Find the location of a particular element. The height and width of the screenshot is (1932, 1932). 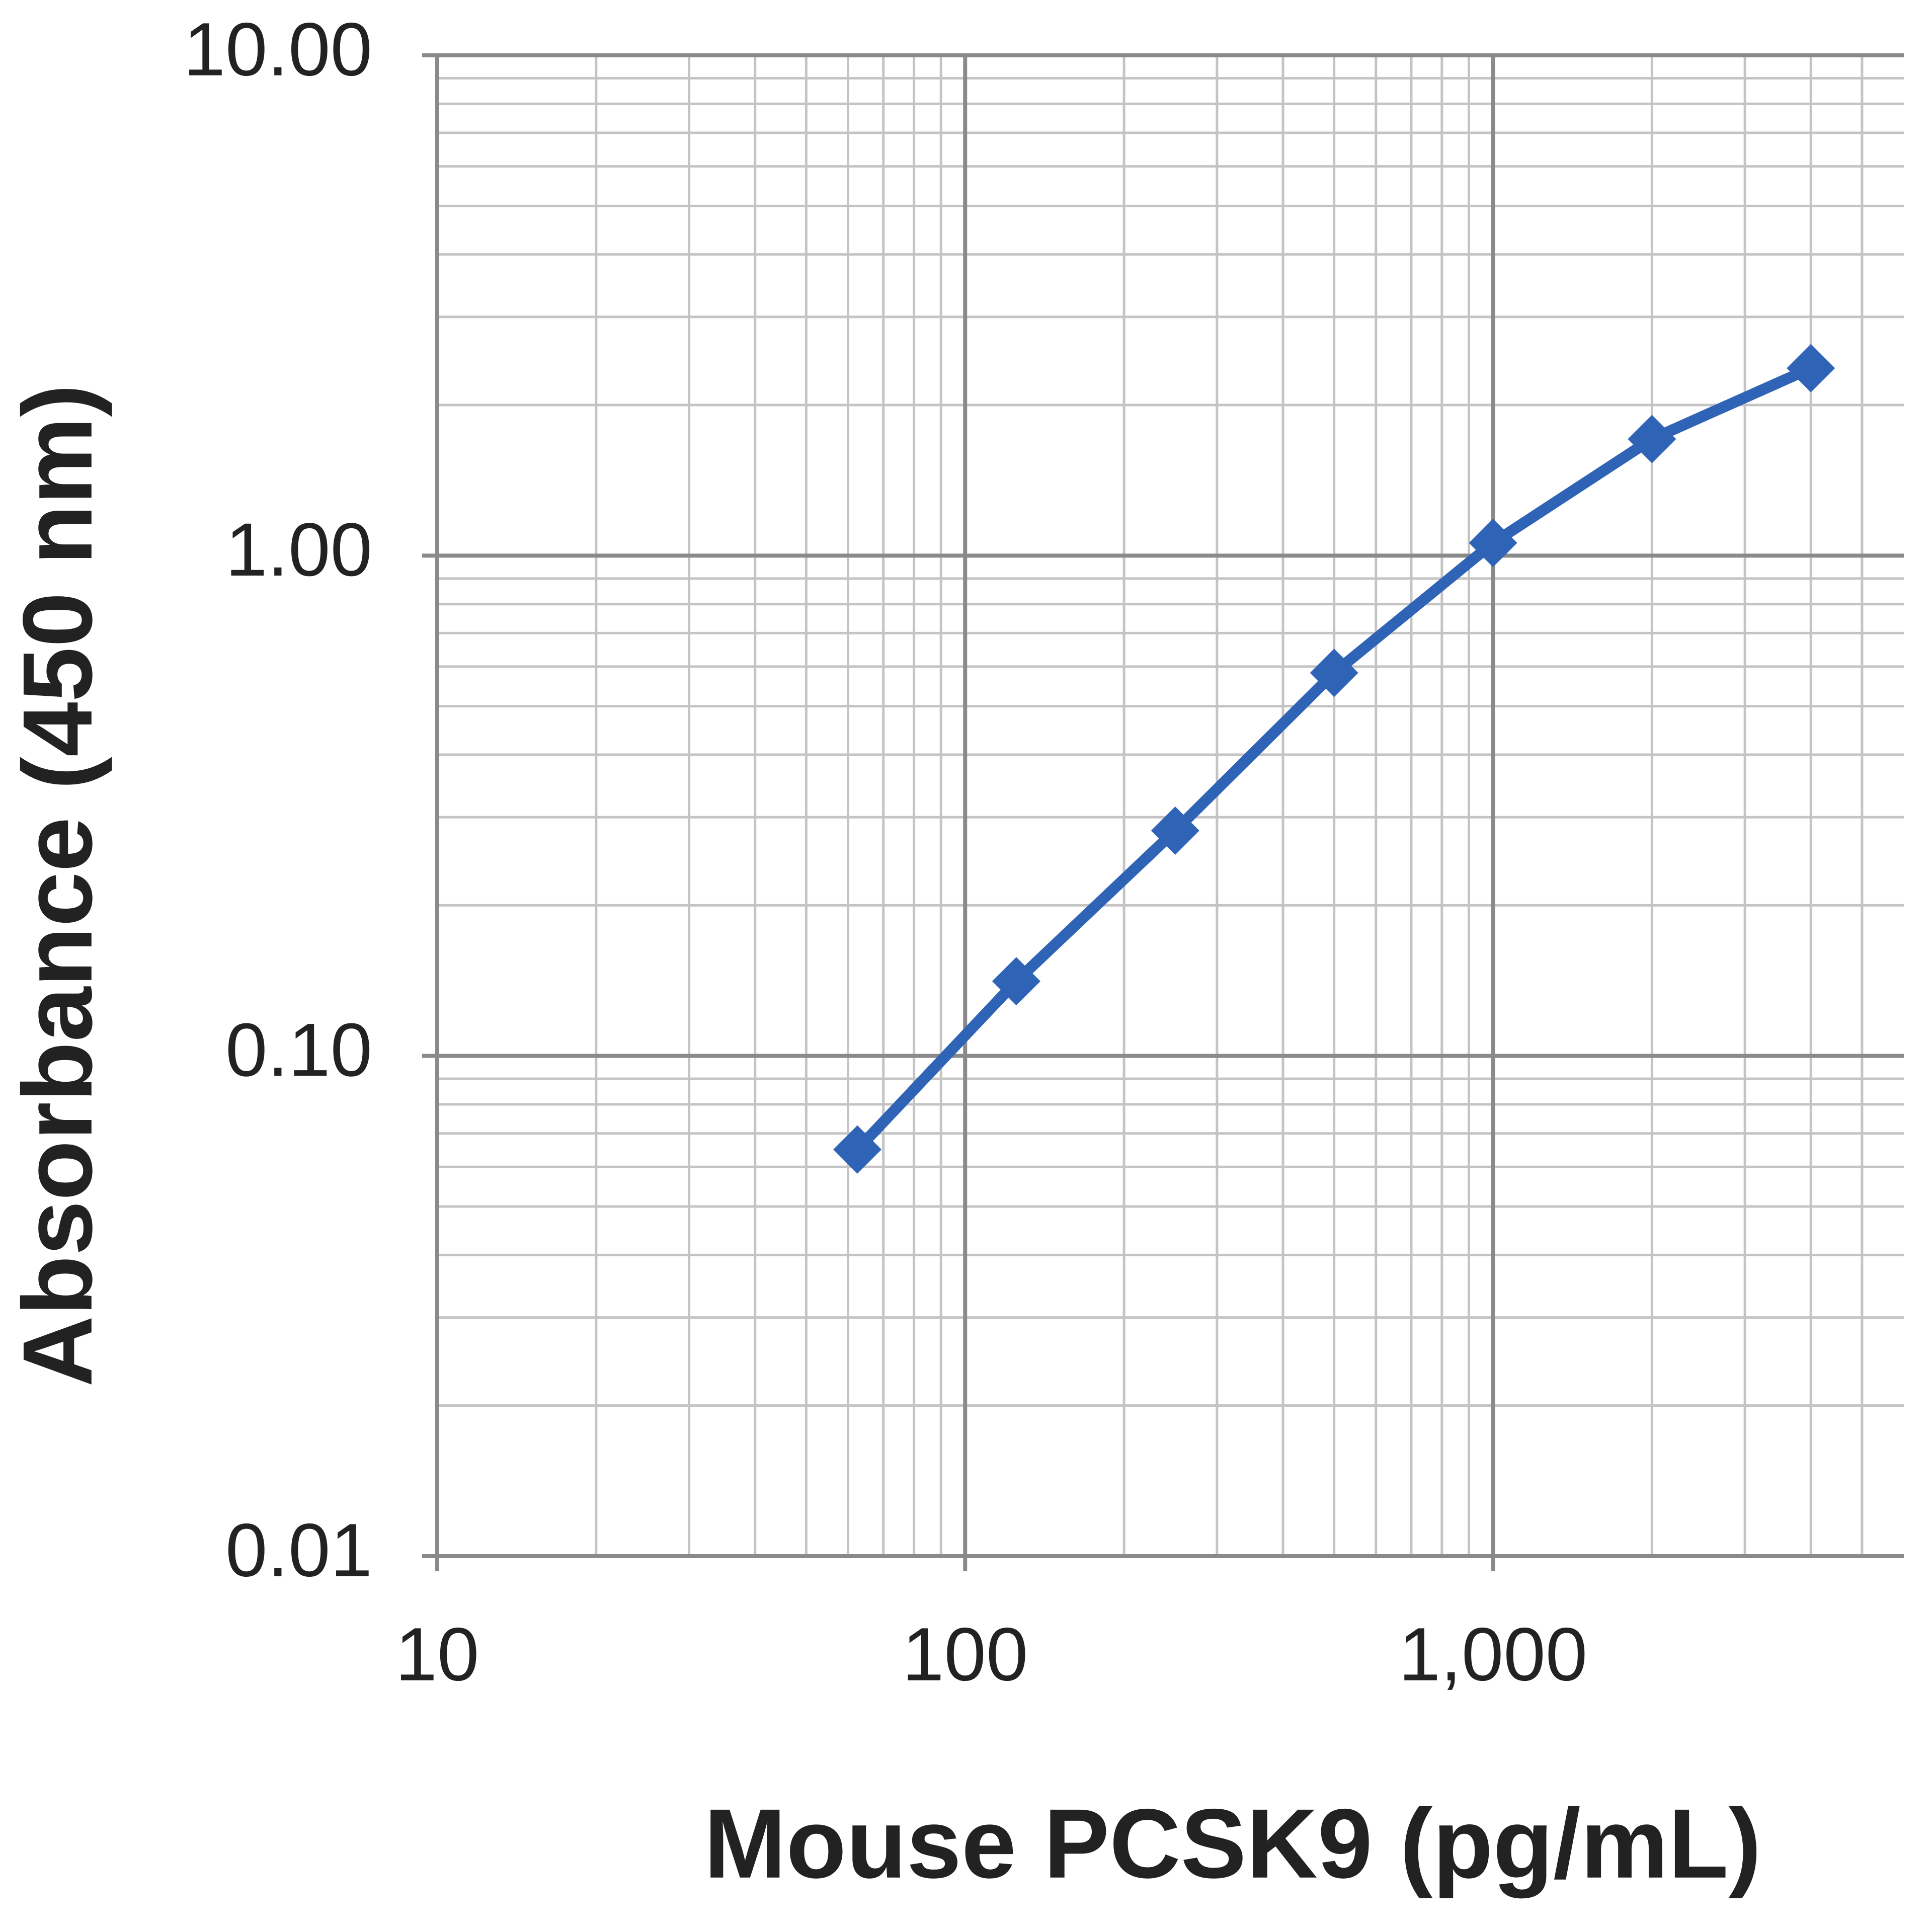

x-tick-label: 10 is located at coordinates (437, 1654).